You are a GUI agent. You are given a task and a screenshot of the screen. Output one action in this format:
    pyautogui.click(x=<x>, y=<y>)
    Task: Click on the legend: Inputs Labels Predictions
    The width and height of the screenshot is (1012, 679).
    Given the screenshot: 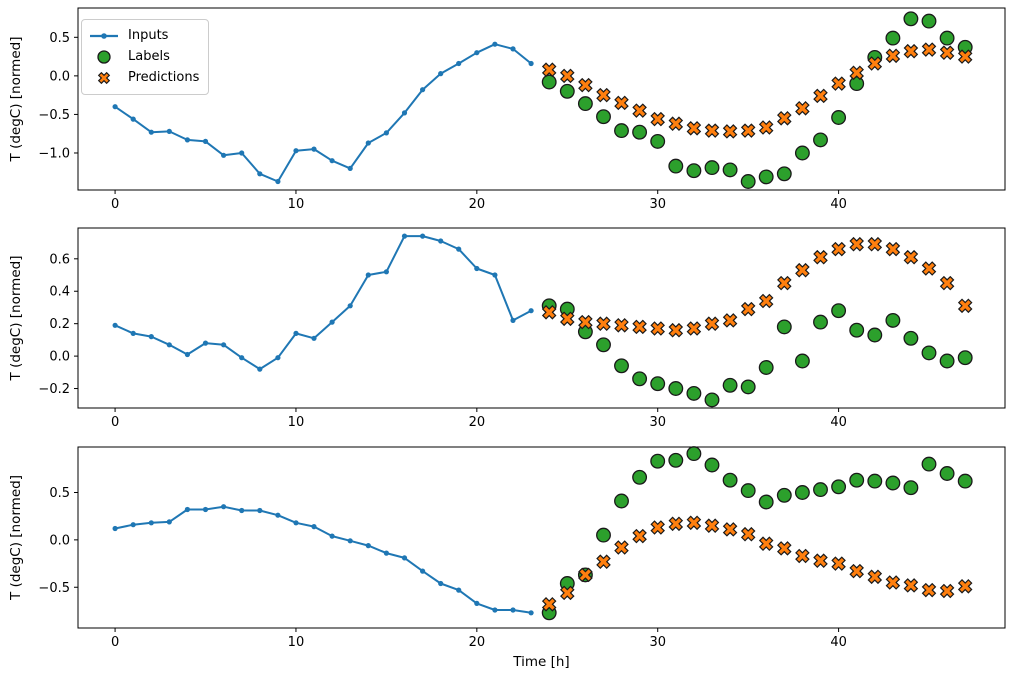 What is the action you would take?
    pyautogui.click(x=145, y=57)
    